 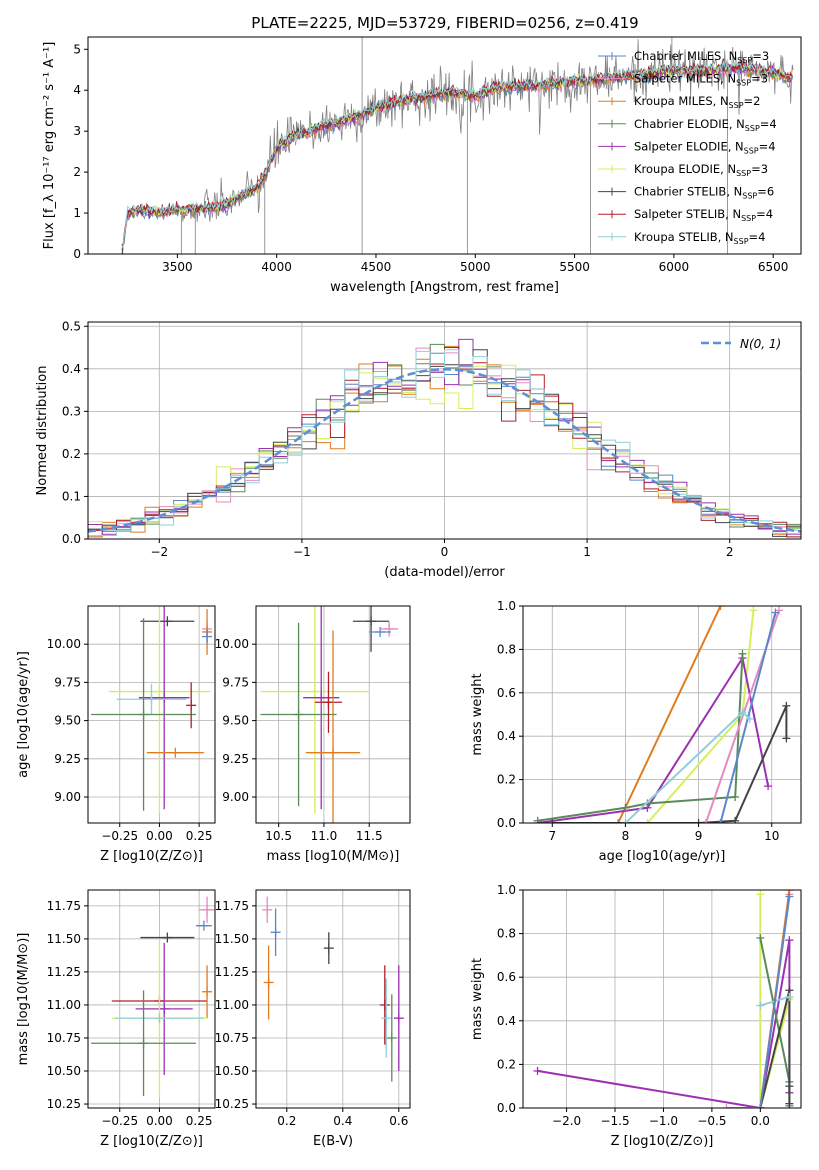 I want to click on x-axis-label: age [log10(age/yr)], so click(x=662, y=856).